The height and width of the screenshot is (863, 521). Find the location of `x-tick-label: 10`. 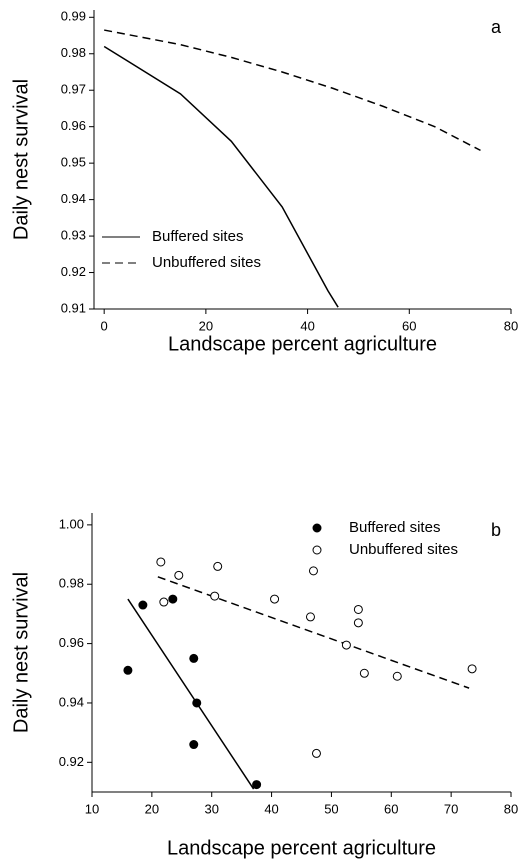

x-tick-label: 10 is located at coordinates (92, 808).